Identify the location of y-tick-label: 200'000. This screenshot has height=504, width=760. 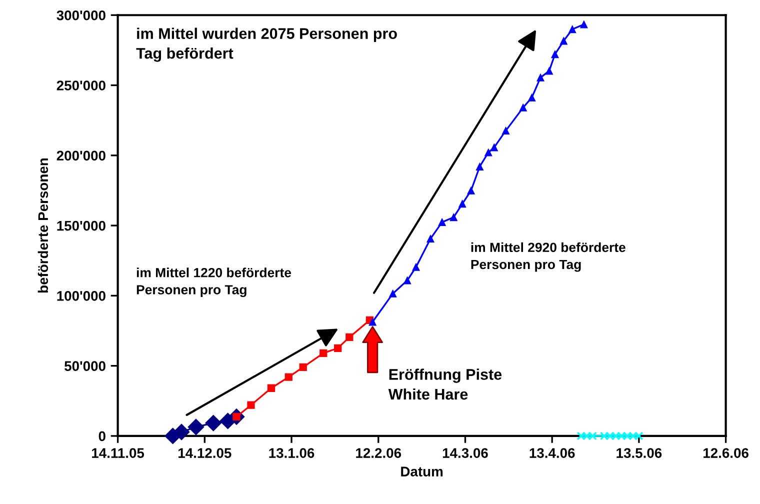
(81, 155).